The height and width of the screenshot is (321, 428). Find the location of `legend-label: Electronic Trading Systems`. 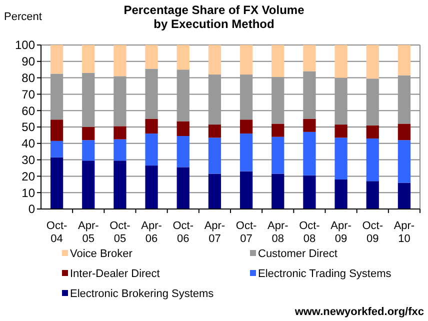

legend-label: Electronic Trading Systems is located at coordinates (325, 274).